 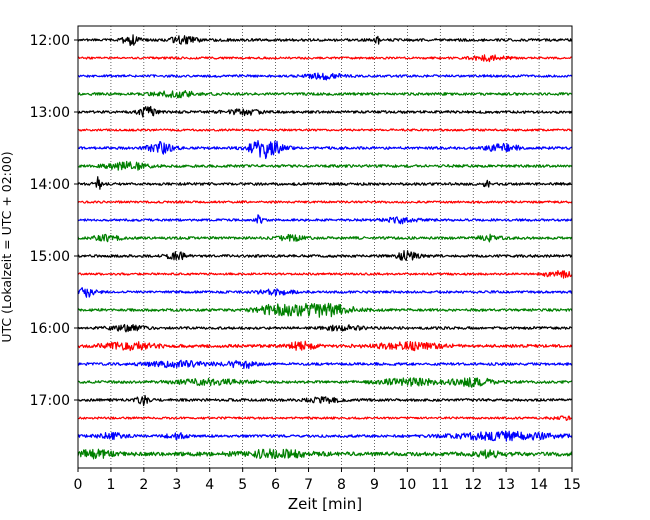 I want to click on y-tick-label: 15:00, so click(x=50, y=257).